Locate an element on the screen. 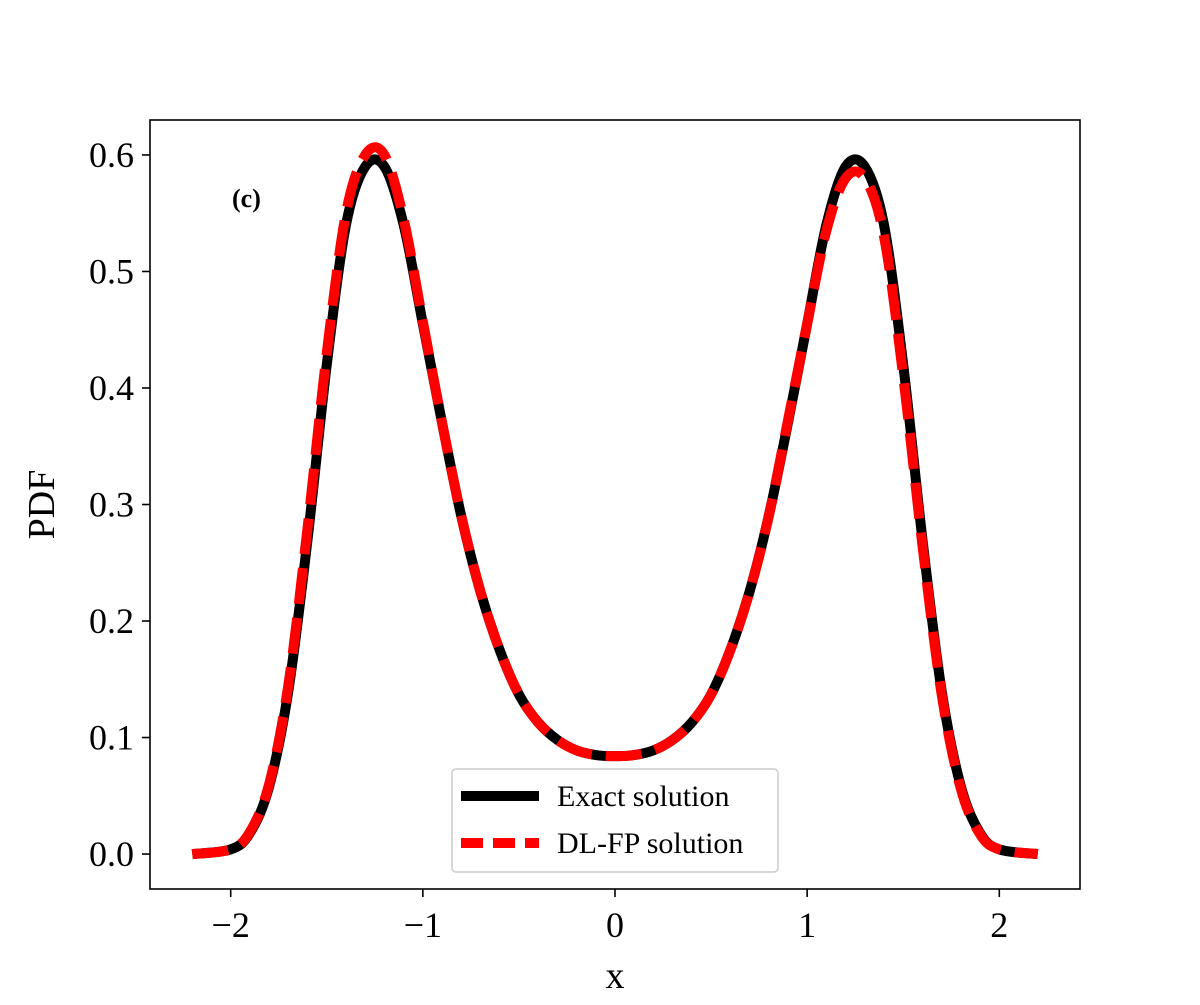  legend: Exact solution DL-FP solution is located at coordinates (615, 820).